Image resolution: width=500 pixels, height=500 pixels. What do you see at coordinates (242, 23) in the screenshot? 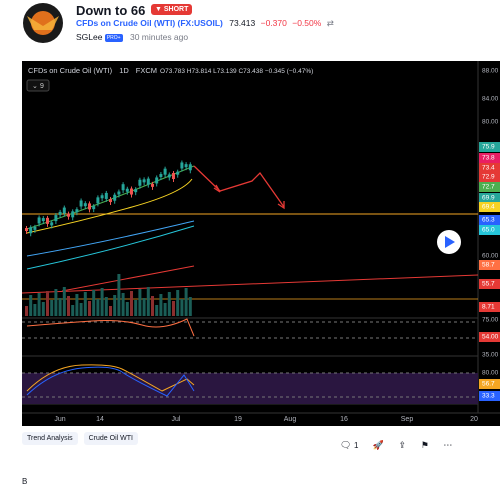
I see `price: 73.413` at bounding box center [242, 23].